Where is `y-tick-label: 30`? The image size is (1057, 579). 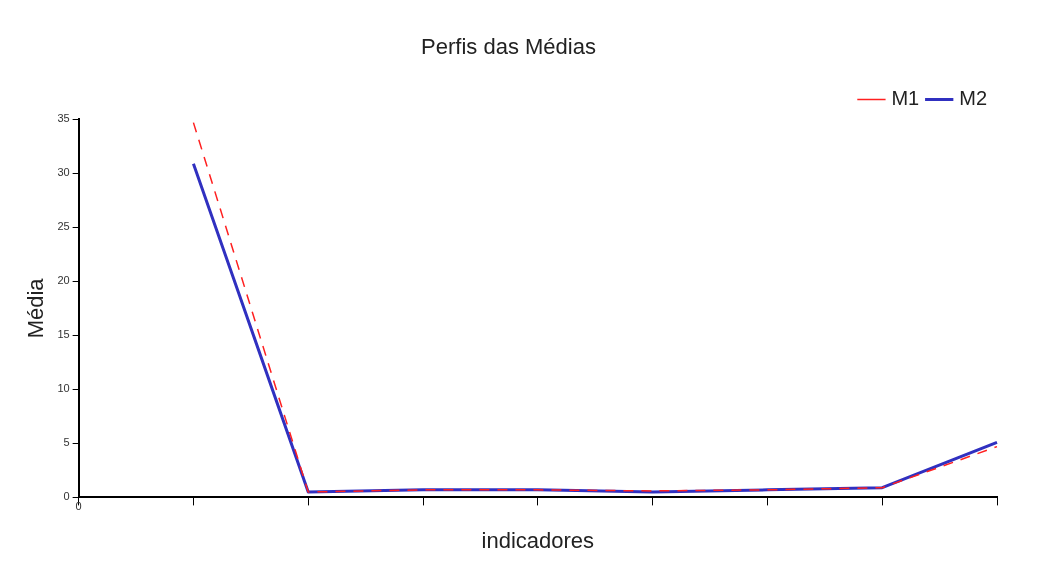 y-tick-label: 30 is located at coordinates (63, 172).